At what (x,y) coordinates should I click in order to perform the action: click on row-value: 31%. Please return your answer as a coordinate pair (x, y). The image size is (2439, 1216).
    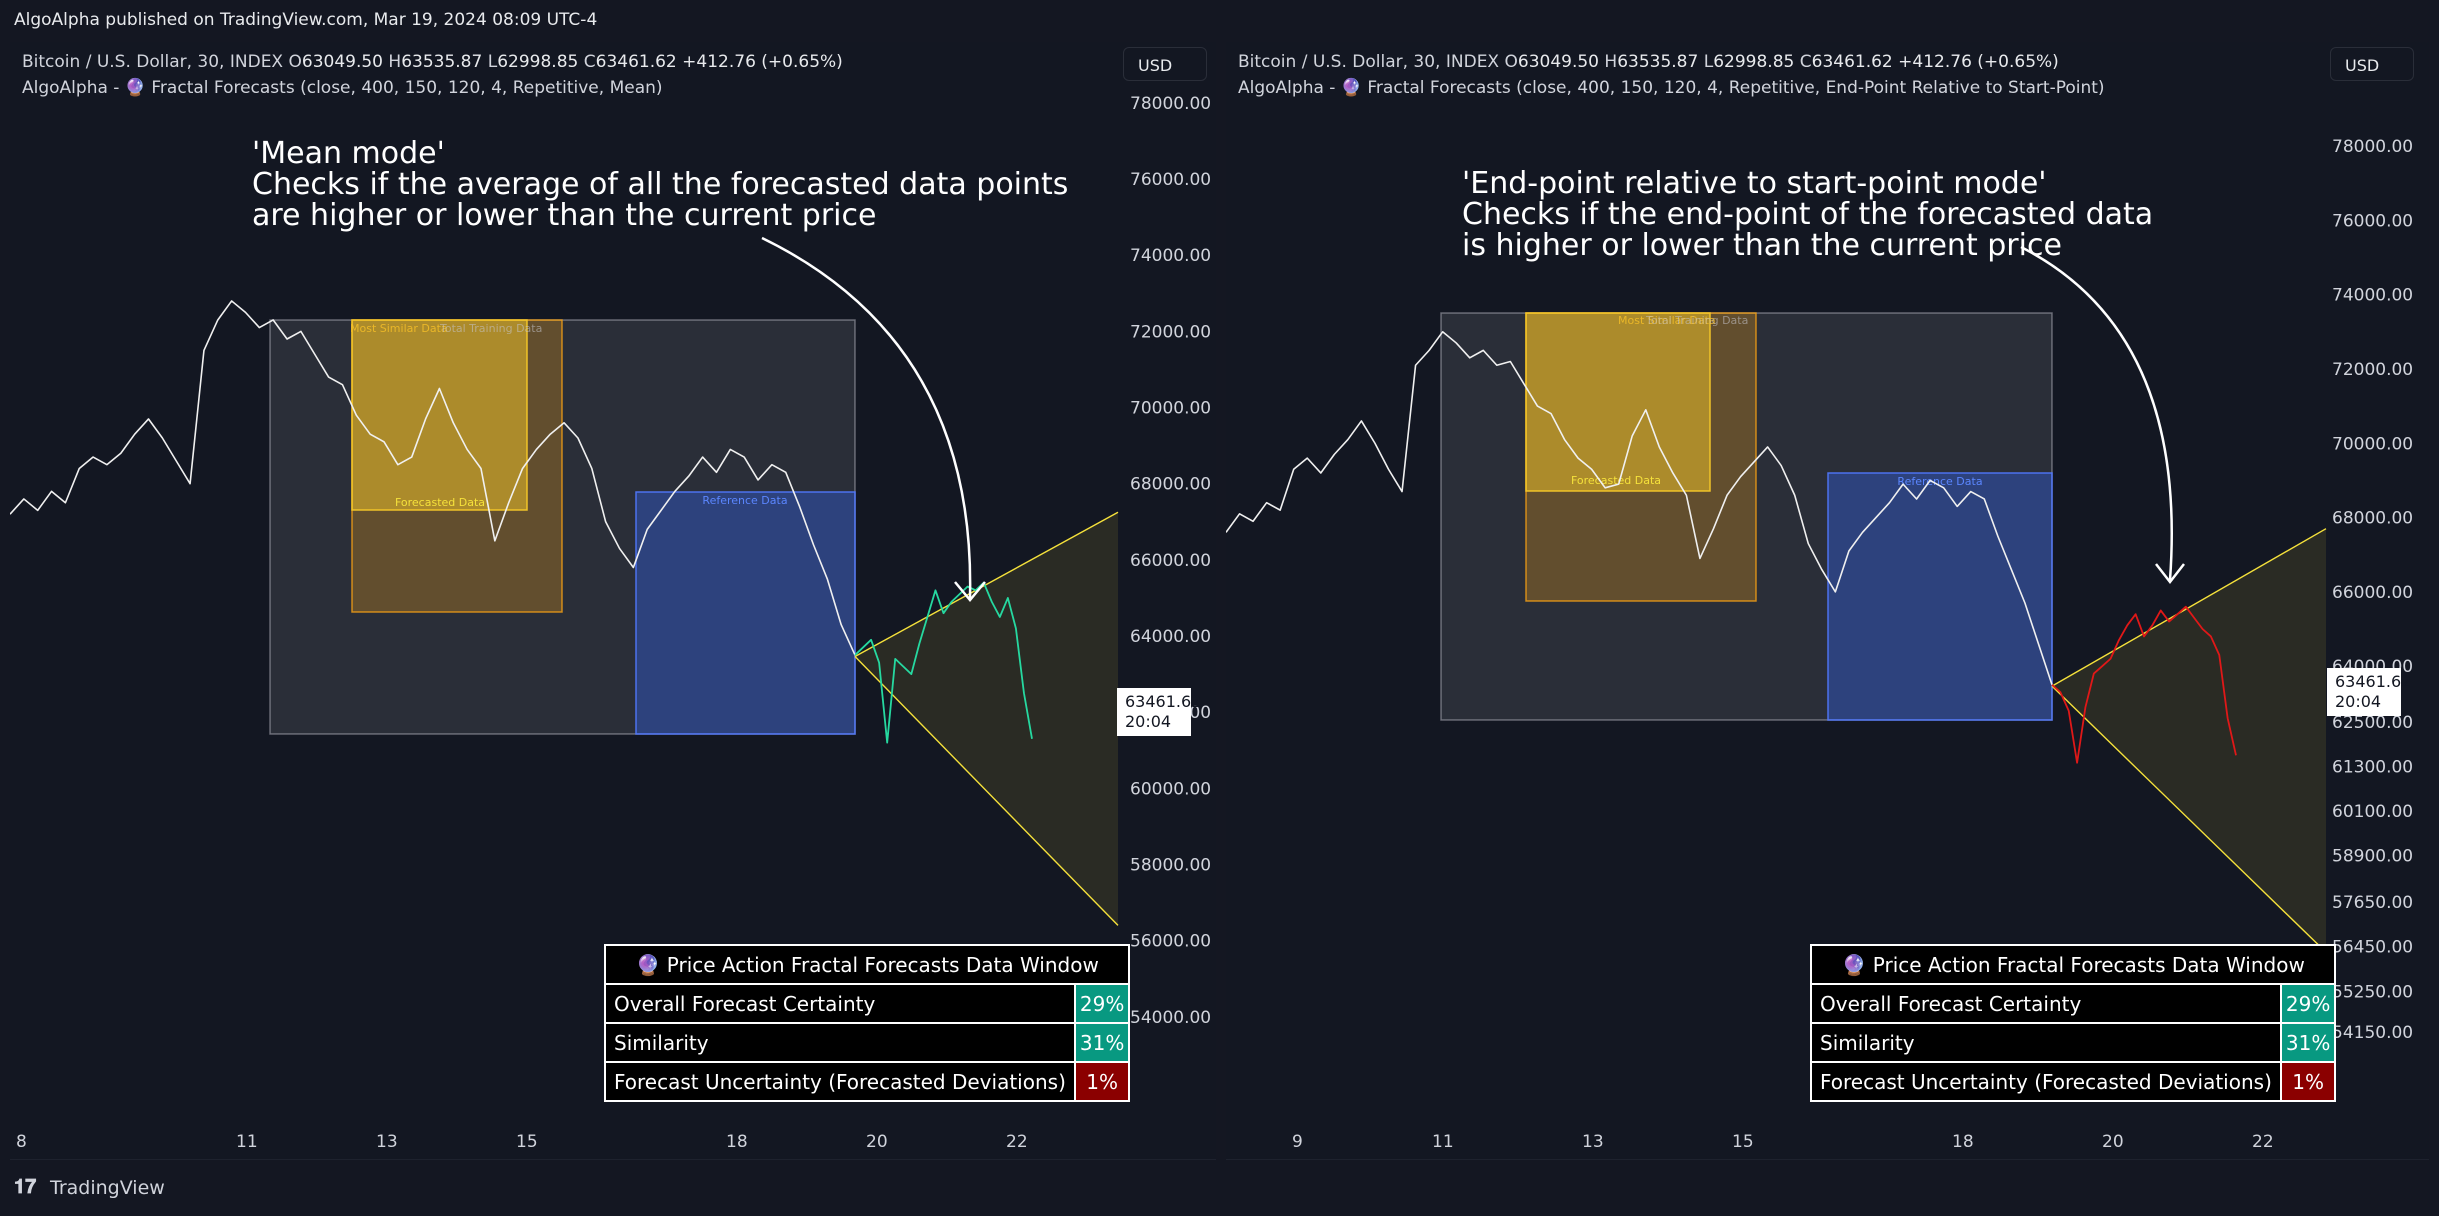
    Looking at the image, I should click on (1102, 1042).